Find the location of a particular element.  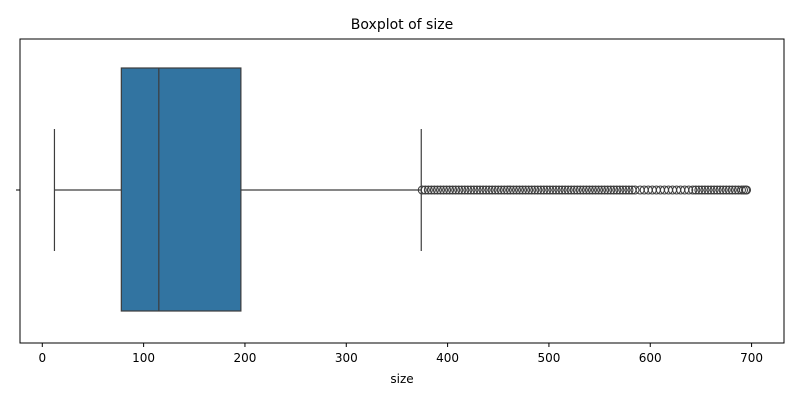

x-axis: 0 100 200 300 400 500 600 700 is located at coordinates (400, 354).